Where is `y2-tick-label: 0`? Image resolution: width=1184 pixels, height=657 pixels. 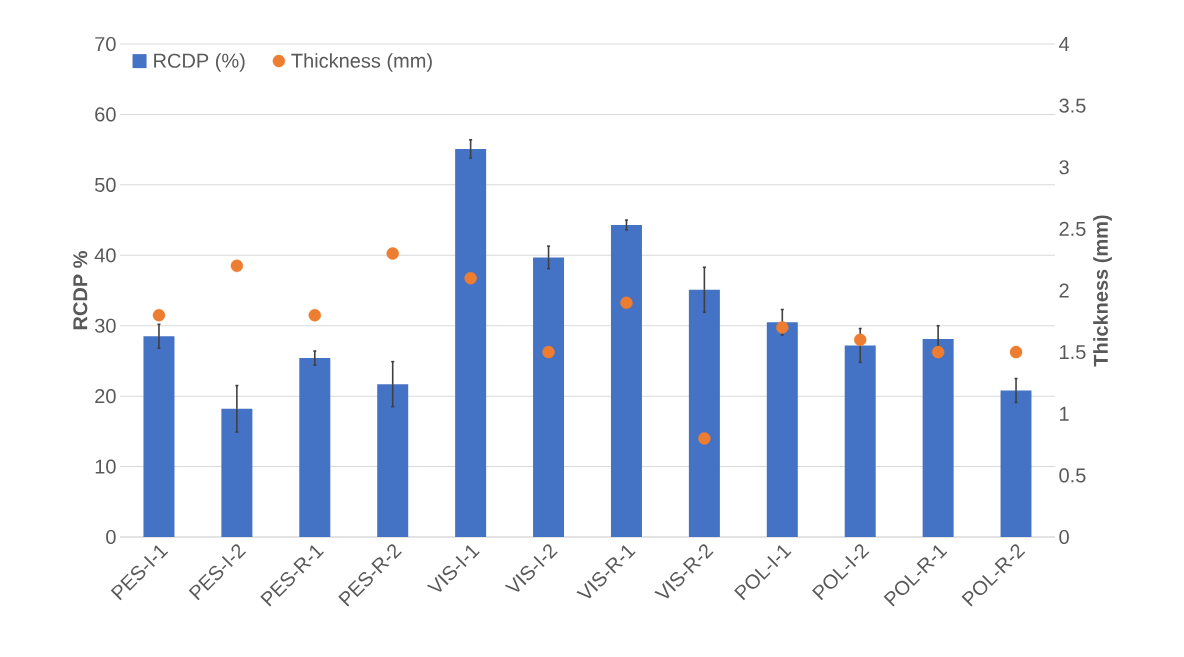
y2-tick-label: 0 is located at coordinates (1064, 537).